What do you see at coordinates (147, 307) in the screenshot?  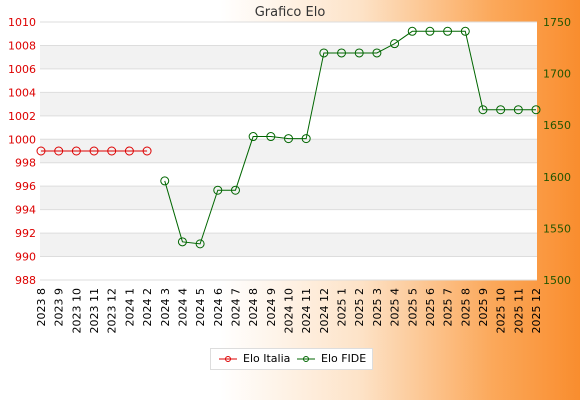 I see `x-tick-label: 2024 2` at bounding box center [147, 307].